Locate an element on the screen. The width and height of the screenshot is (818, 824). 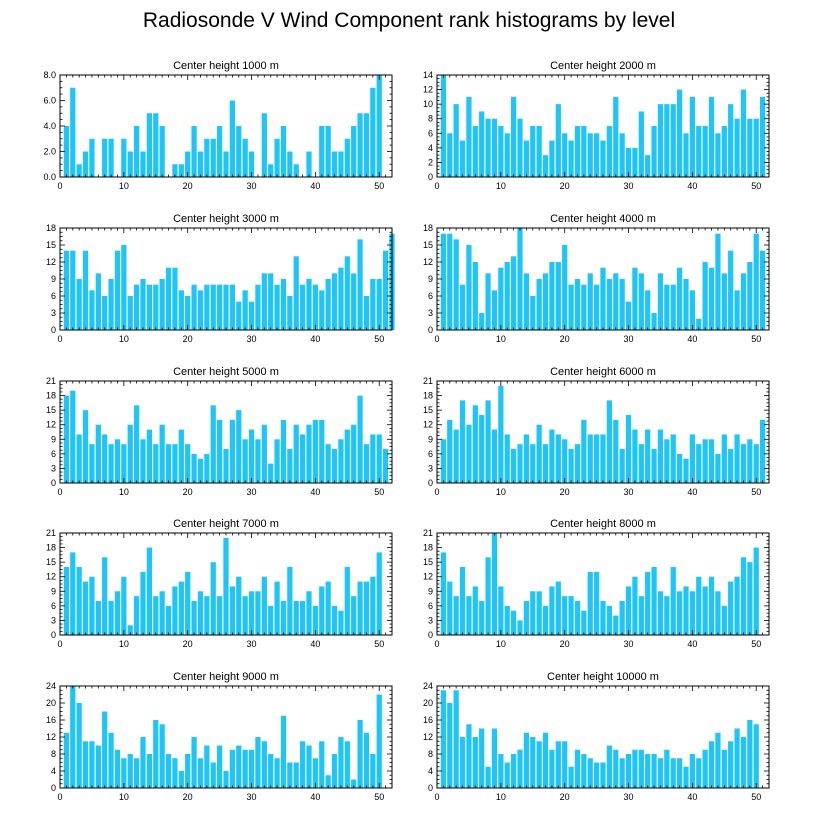
y-tick-label: 16 is located at coordinates (428, 720).